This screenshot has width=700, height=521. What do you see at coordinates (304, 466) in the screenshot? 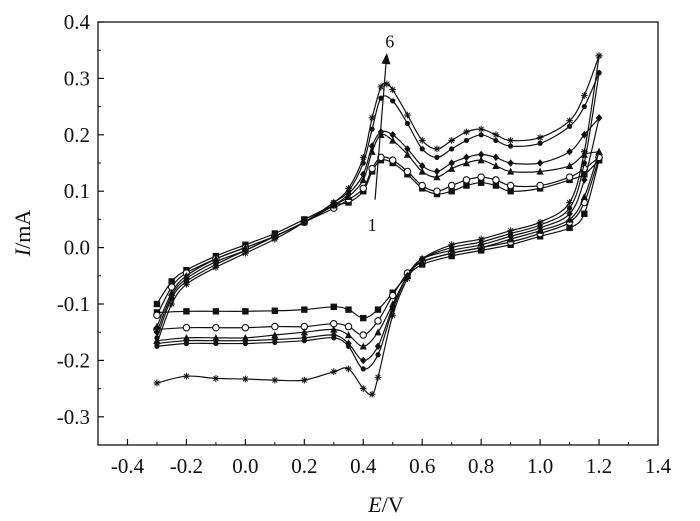
I see `x-tick-label: 0.2` at bounding box center [304, 466].